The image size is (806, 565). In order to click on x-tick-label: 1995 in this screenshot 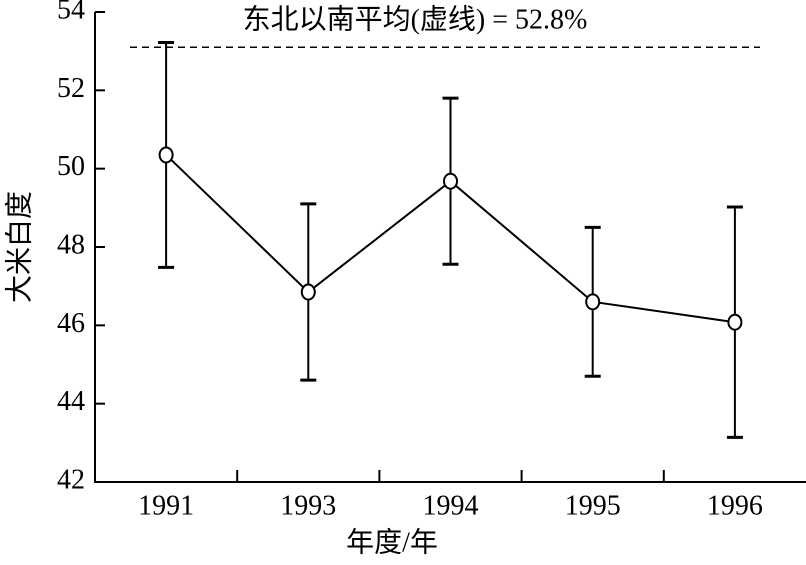, I will do `click(593, 505)`.